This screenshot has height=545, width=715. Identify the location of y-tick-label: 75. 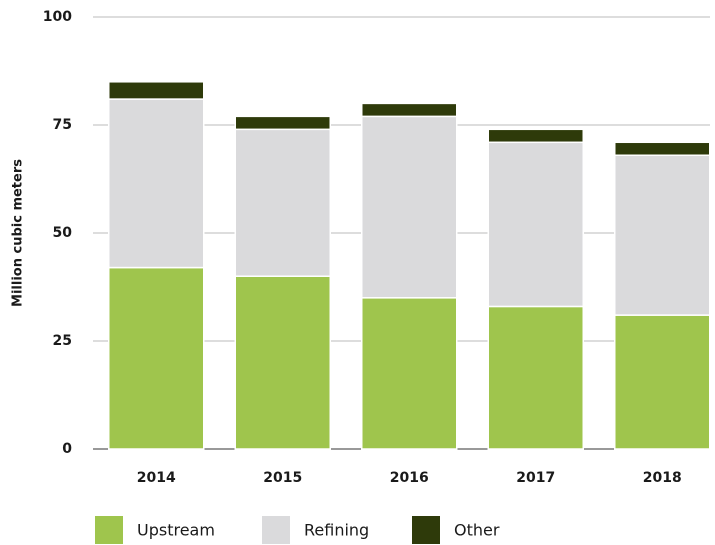
(62, 125).